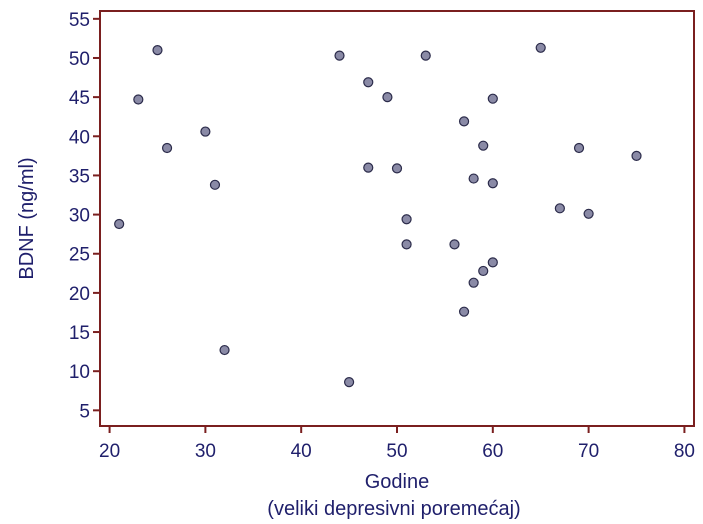 The image size is (703, 524). I want to click on x-tick-label: 60, so click(492, 451).